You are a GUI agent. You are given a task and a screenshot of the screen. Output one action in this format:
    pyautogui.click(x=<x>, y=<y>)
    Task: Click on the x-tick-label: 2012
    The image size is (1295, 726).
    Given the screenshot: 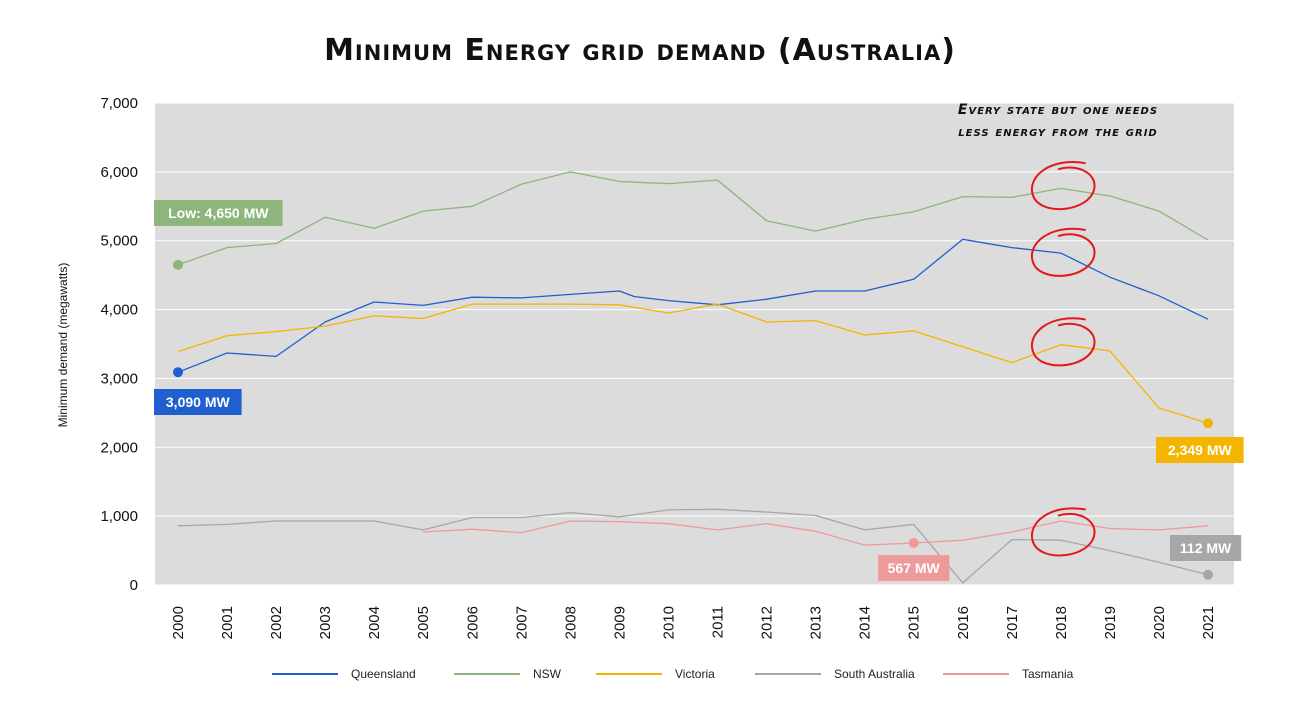 What is the action you would take?
    pyautogui.click(x=767, y=622)
    